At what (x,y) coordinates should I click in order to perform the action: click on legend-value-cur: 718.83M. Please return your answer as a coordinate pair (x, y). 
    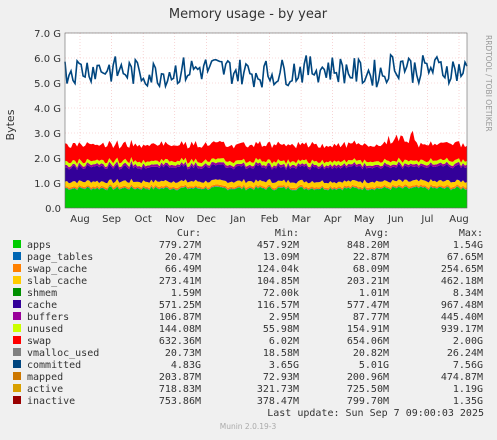
    Looking at the image, I should click on (180, 389).